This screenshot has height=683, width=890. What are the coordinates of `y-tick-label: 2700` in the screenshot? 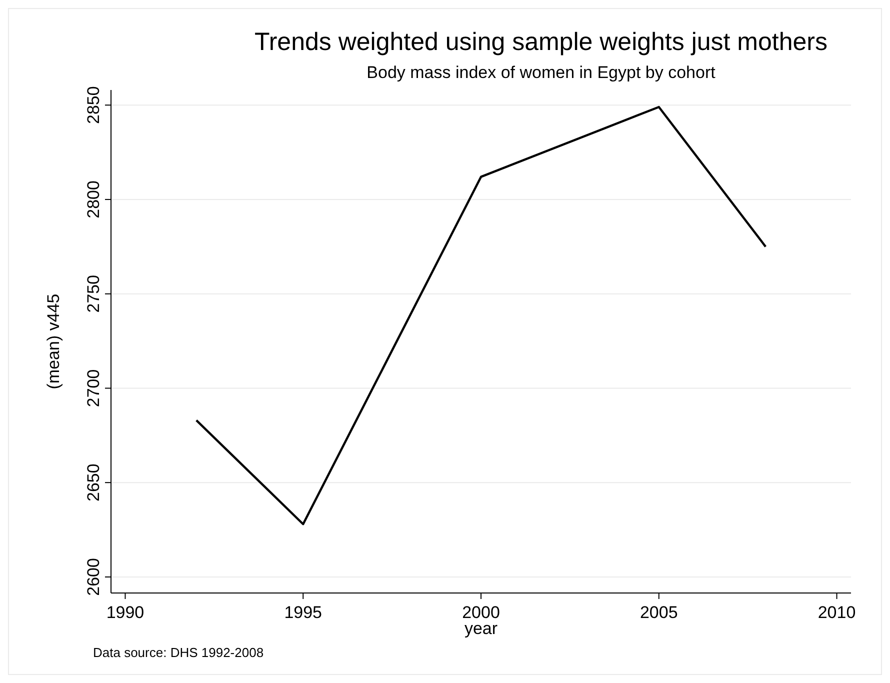 It's located at (93, 388).